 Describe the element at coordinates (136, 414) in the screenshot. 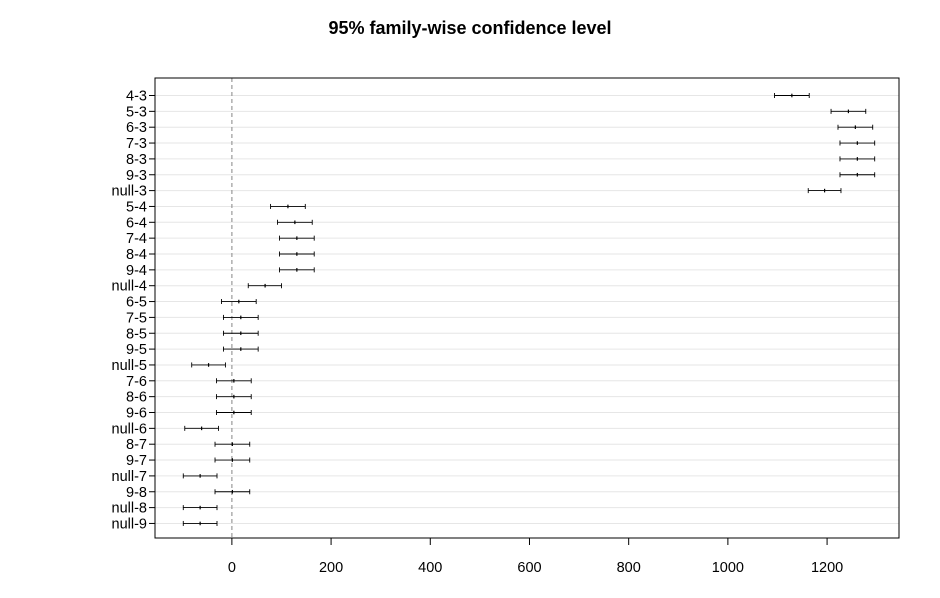

I see `y-tick-label: 9-6` at that location.